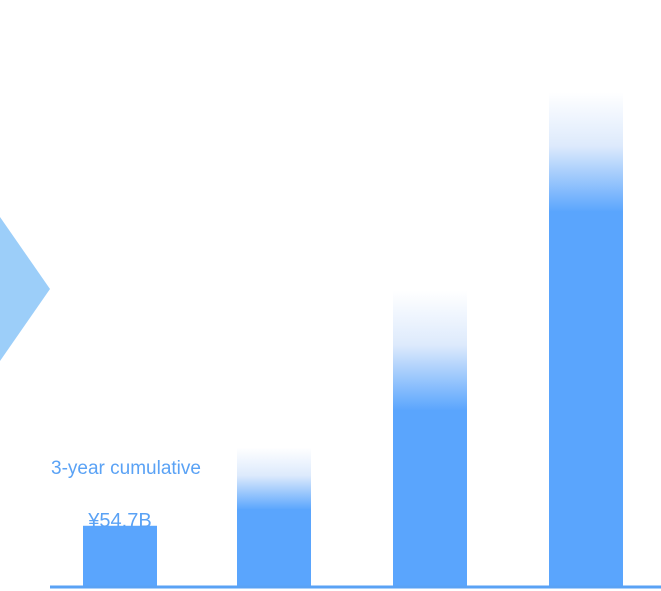 Image resolution: width=661 pixels, height=591 pixels. Describe the element at coordinates (430, 350) in the screenshot. I see `bar-3-fade` at that location.